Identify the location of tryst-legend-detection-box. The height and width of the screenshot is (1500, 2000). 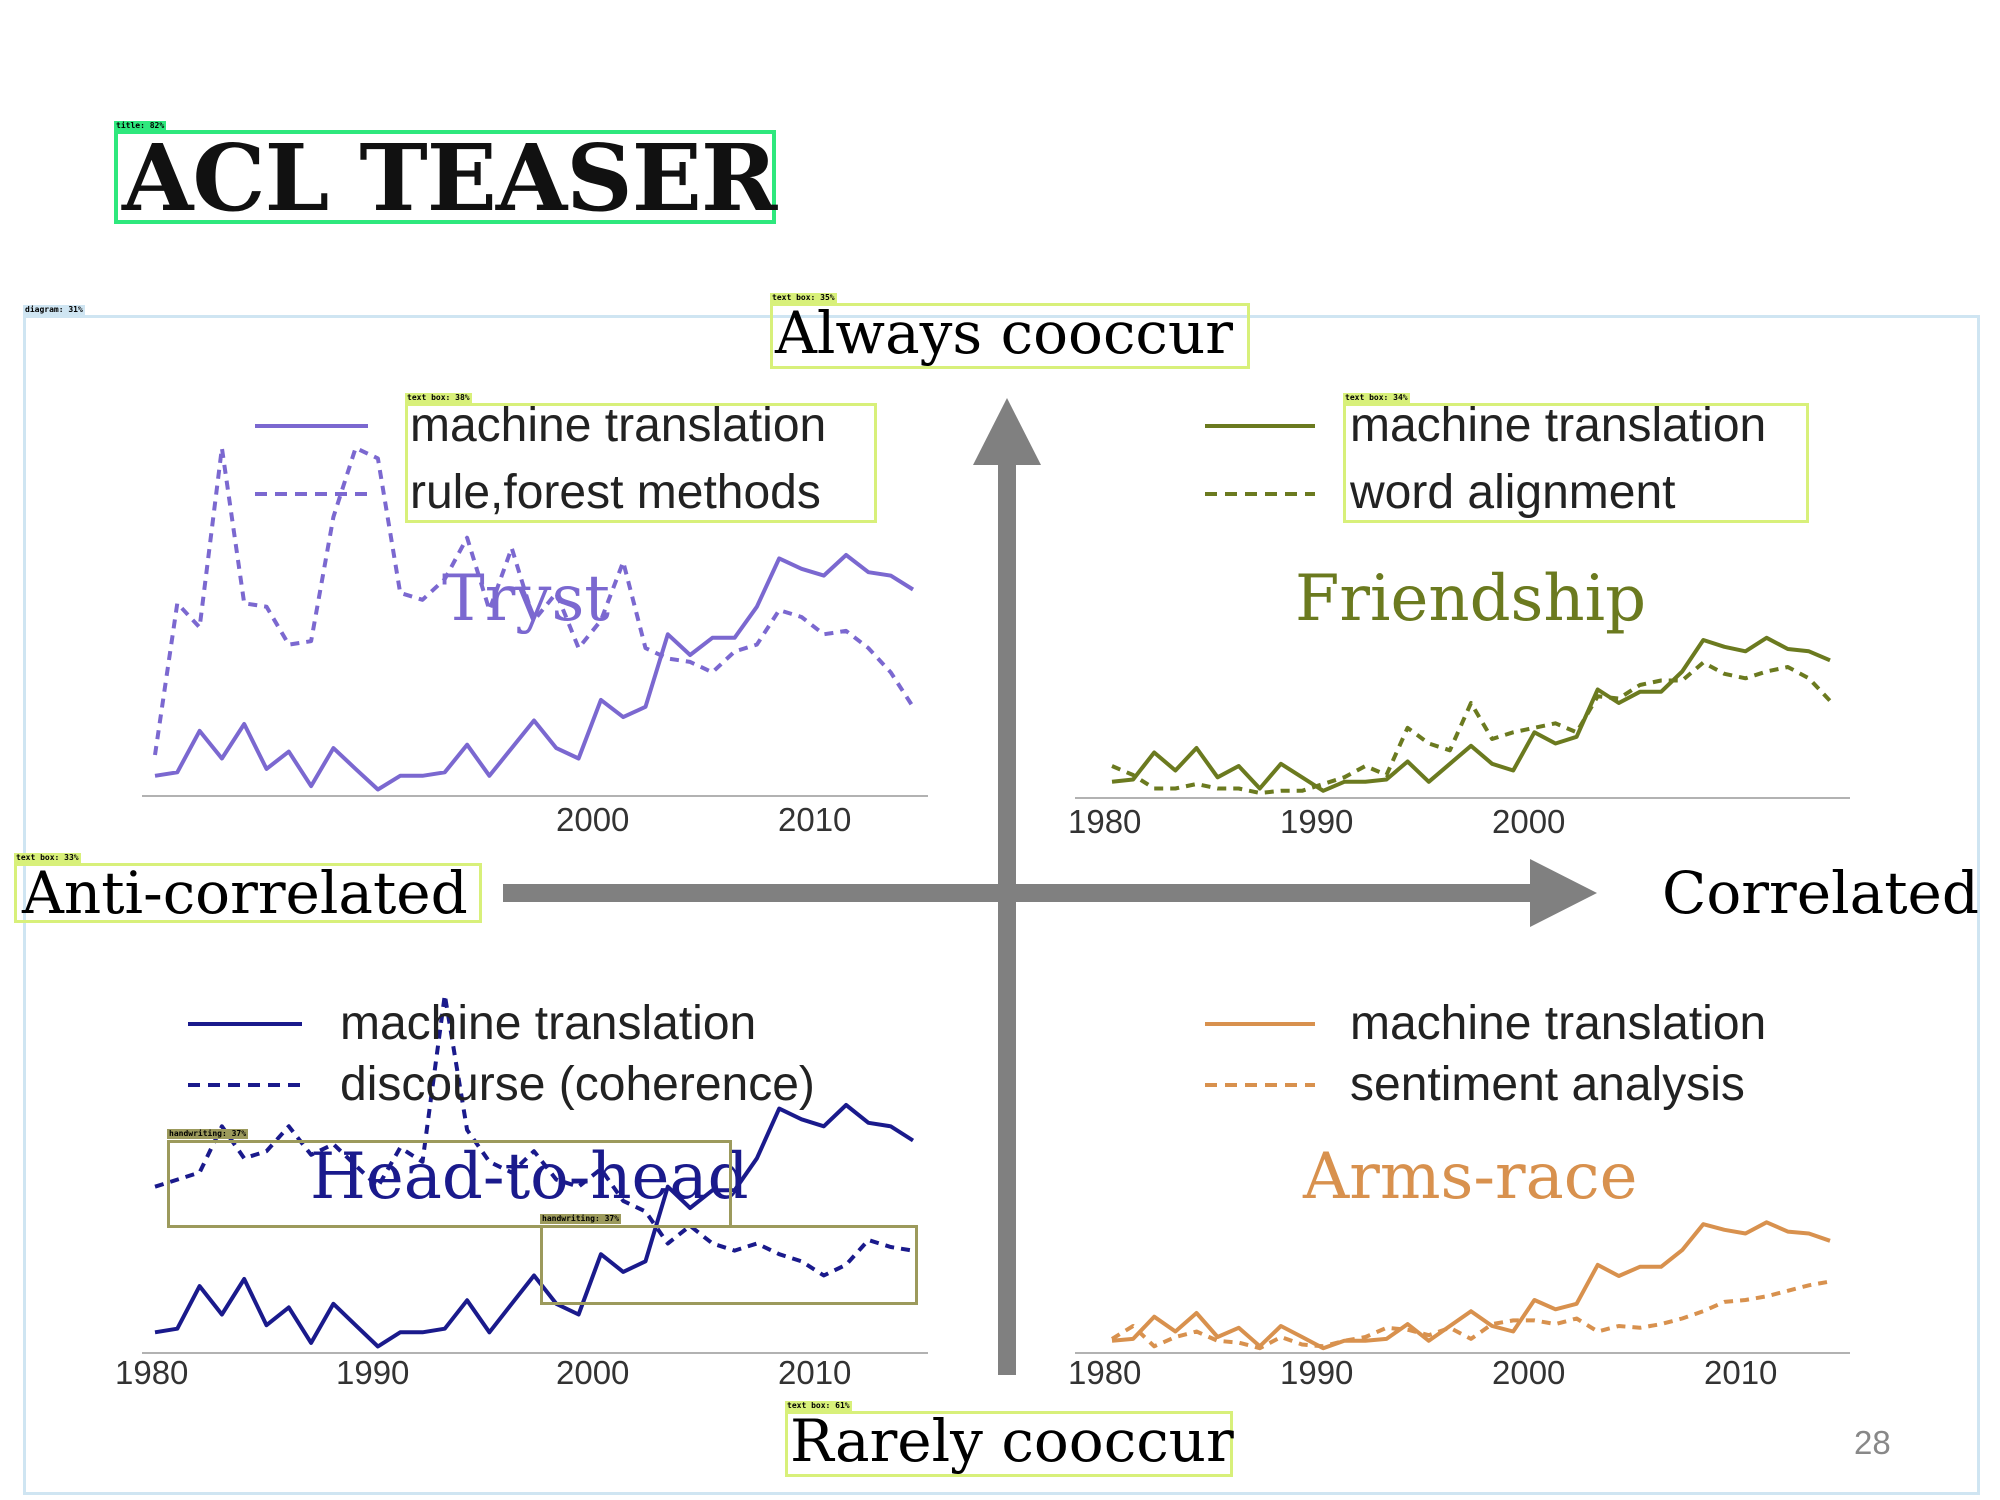
(641, 463).